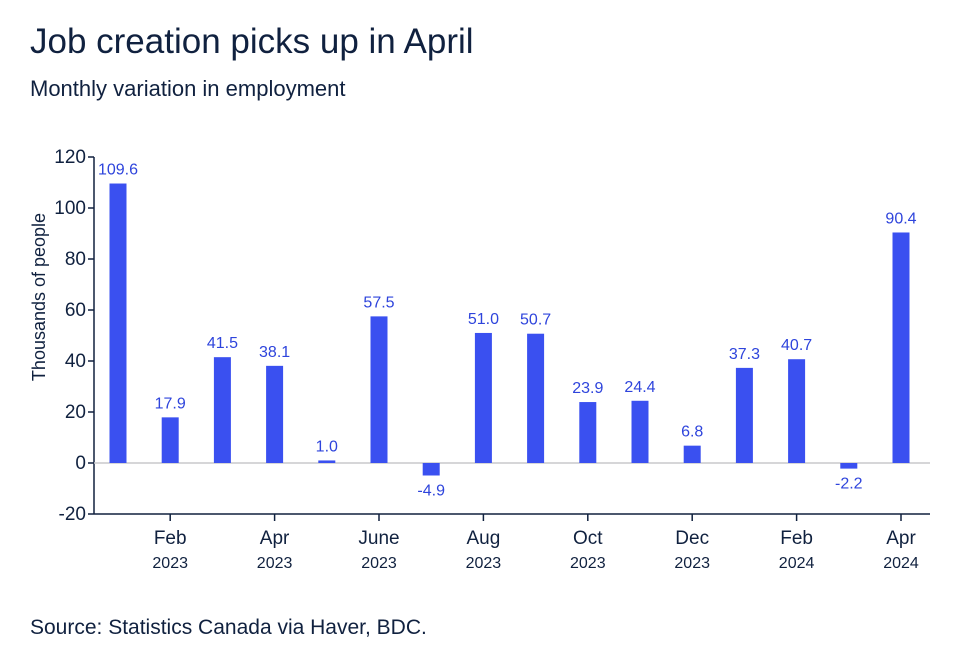 This screenshot has width=960, height=669. What do you see at coordinates (535, 320) in the screenshot?
I see `data-label: 50.7` at bounding box center [535, 320].